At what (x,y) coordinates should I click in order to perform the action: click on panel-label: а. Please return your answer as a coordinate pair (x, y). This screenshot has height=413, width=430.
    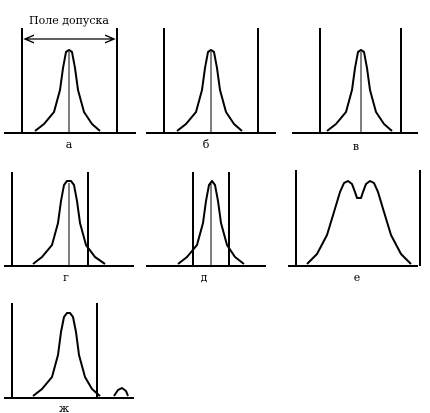
    Looking at the image, I should click on (69, 144).